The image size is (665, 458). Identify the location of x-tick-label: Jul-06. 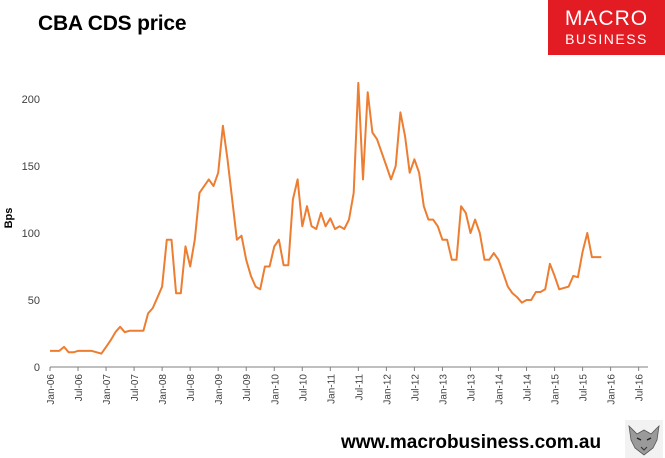
(79, 388).